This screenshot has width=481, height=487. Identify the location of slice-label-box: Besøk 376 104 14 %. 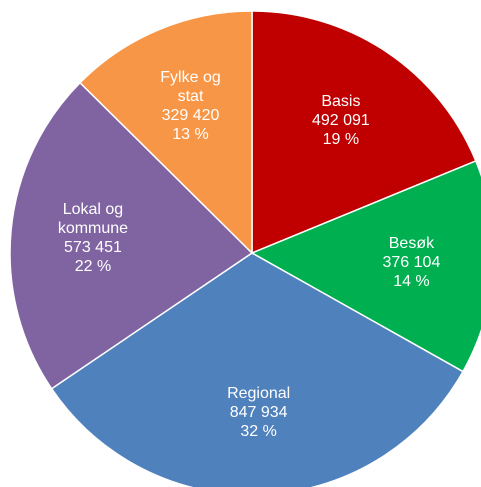
(411, 263).